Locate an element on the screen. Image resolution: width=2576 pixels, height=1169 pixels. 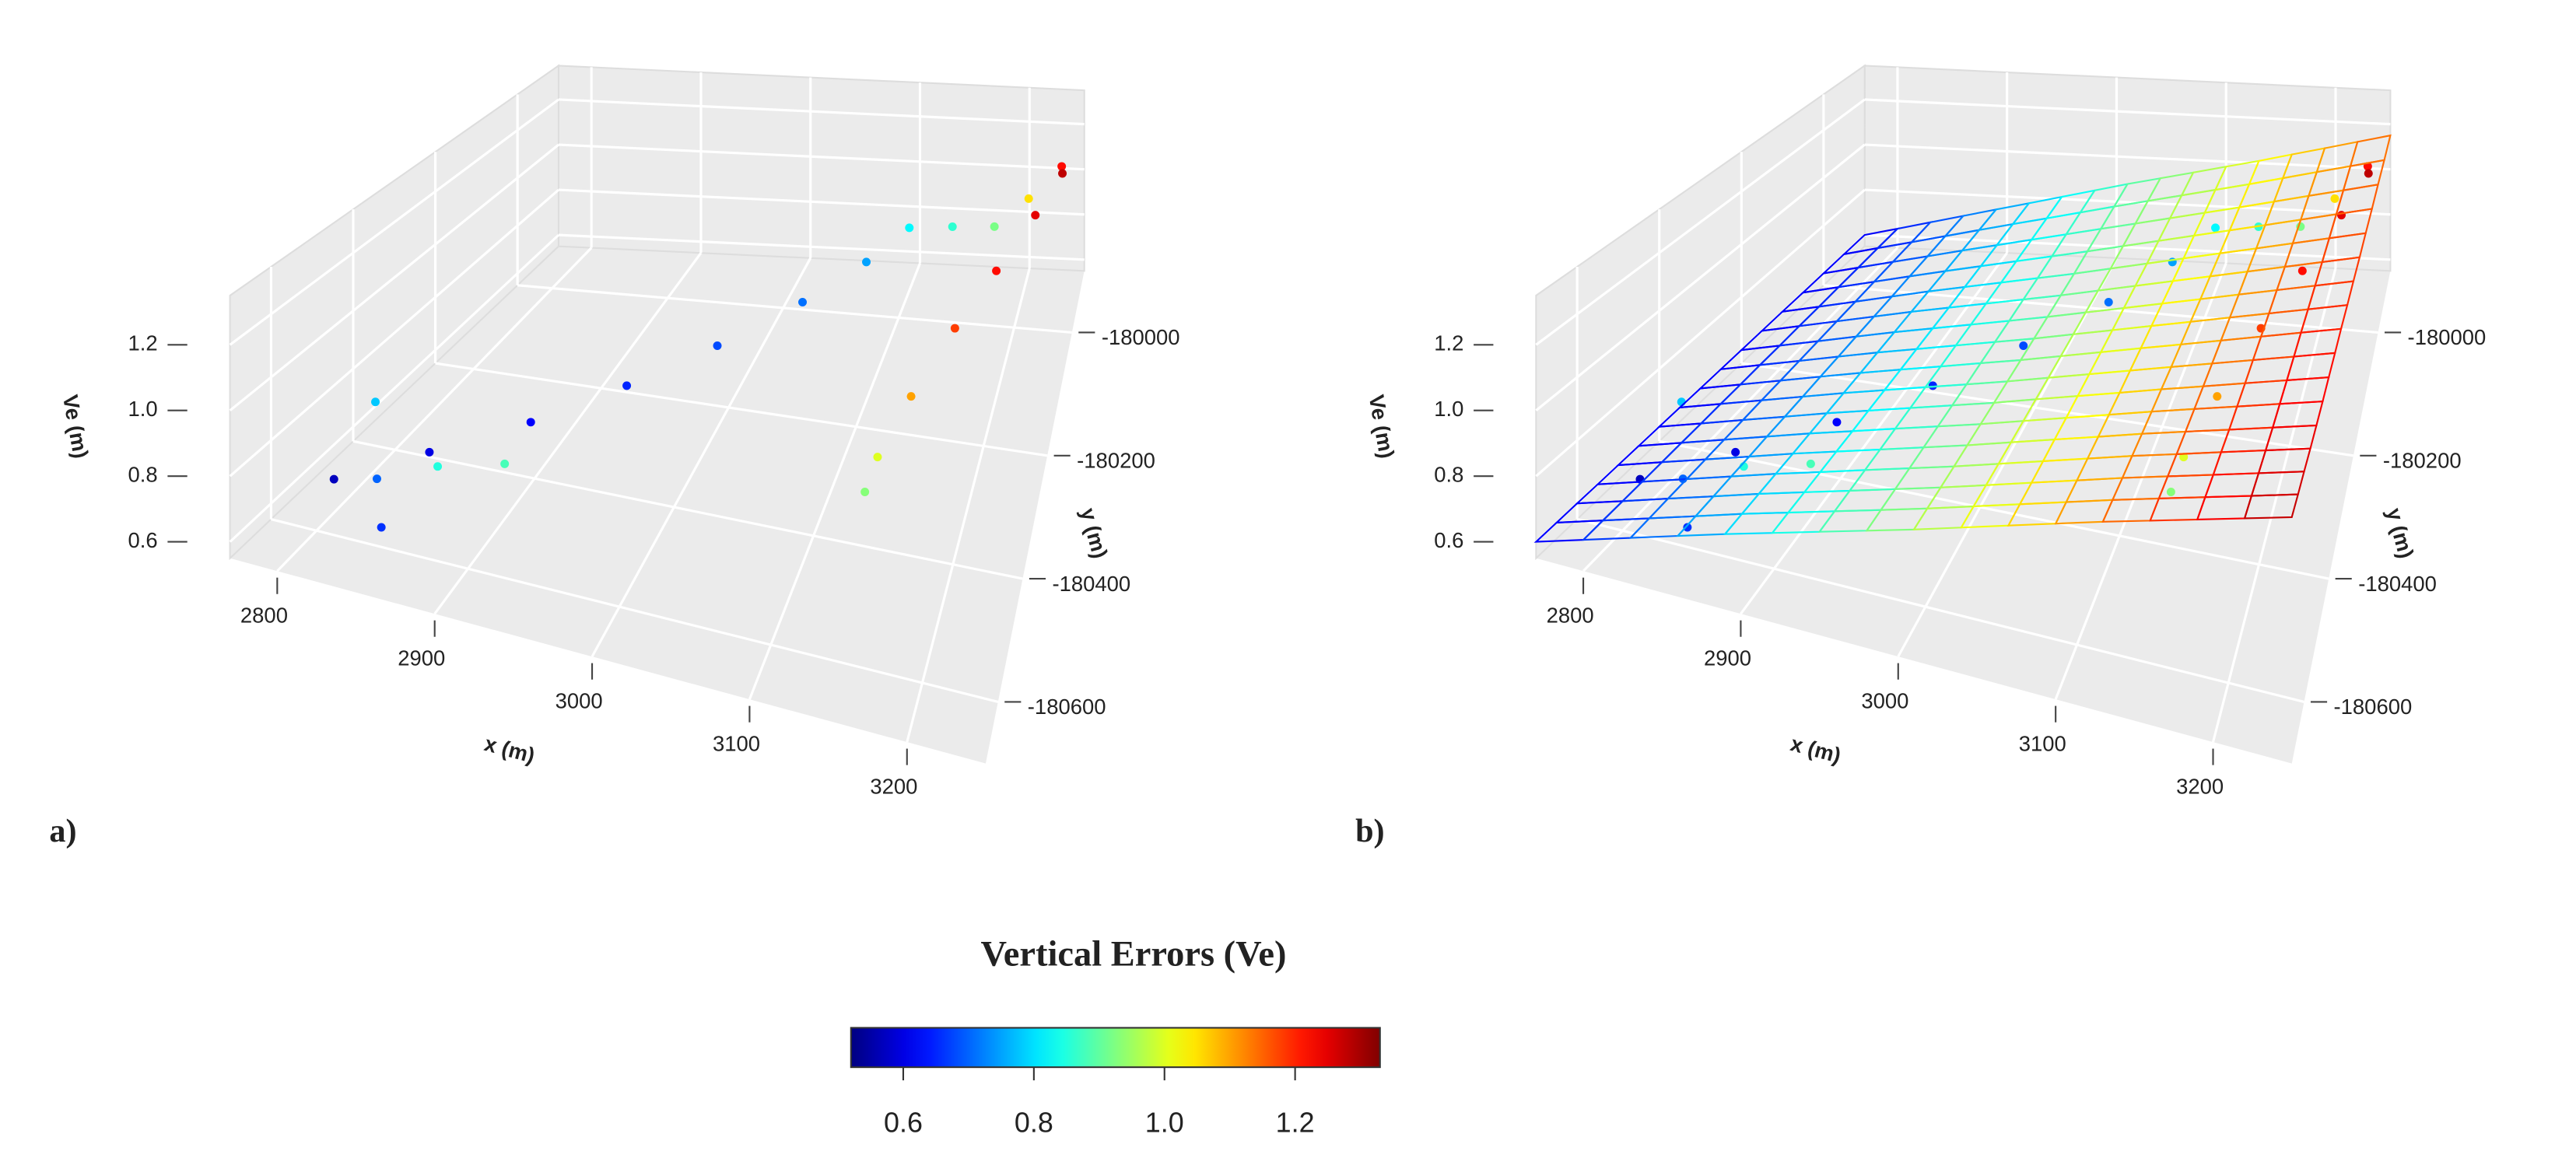
colorbar-tick-label: 1.2 is located at coordinates (1296, 1122).